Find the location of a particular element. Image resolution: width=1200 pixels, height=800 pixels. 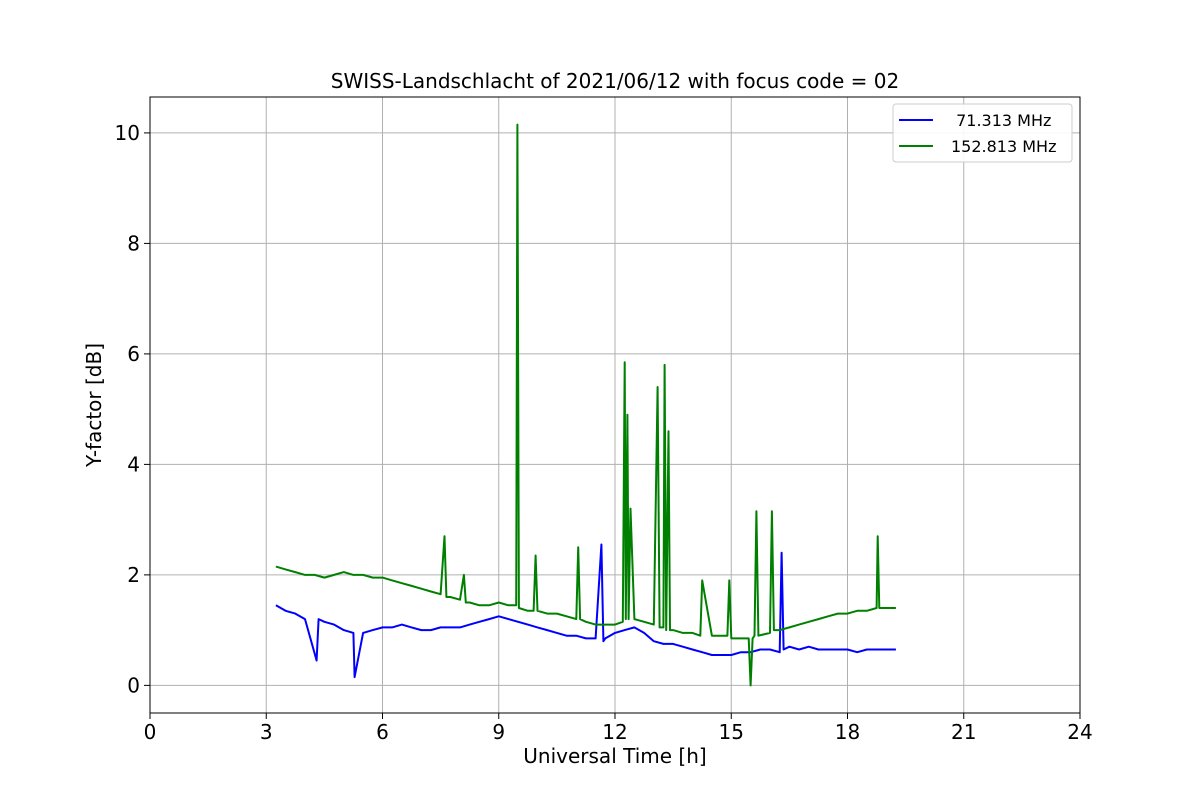

series-line-71-313-mhz is located at coordinates (585, 611).